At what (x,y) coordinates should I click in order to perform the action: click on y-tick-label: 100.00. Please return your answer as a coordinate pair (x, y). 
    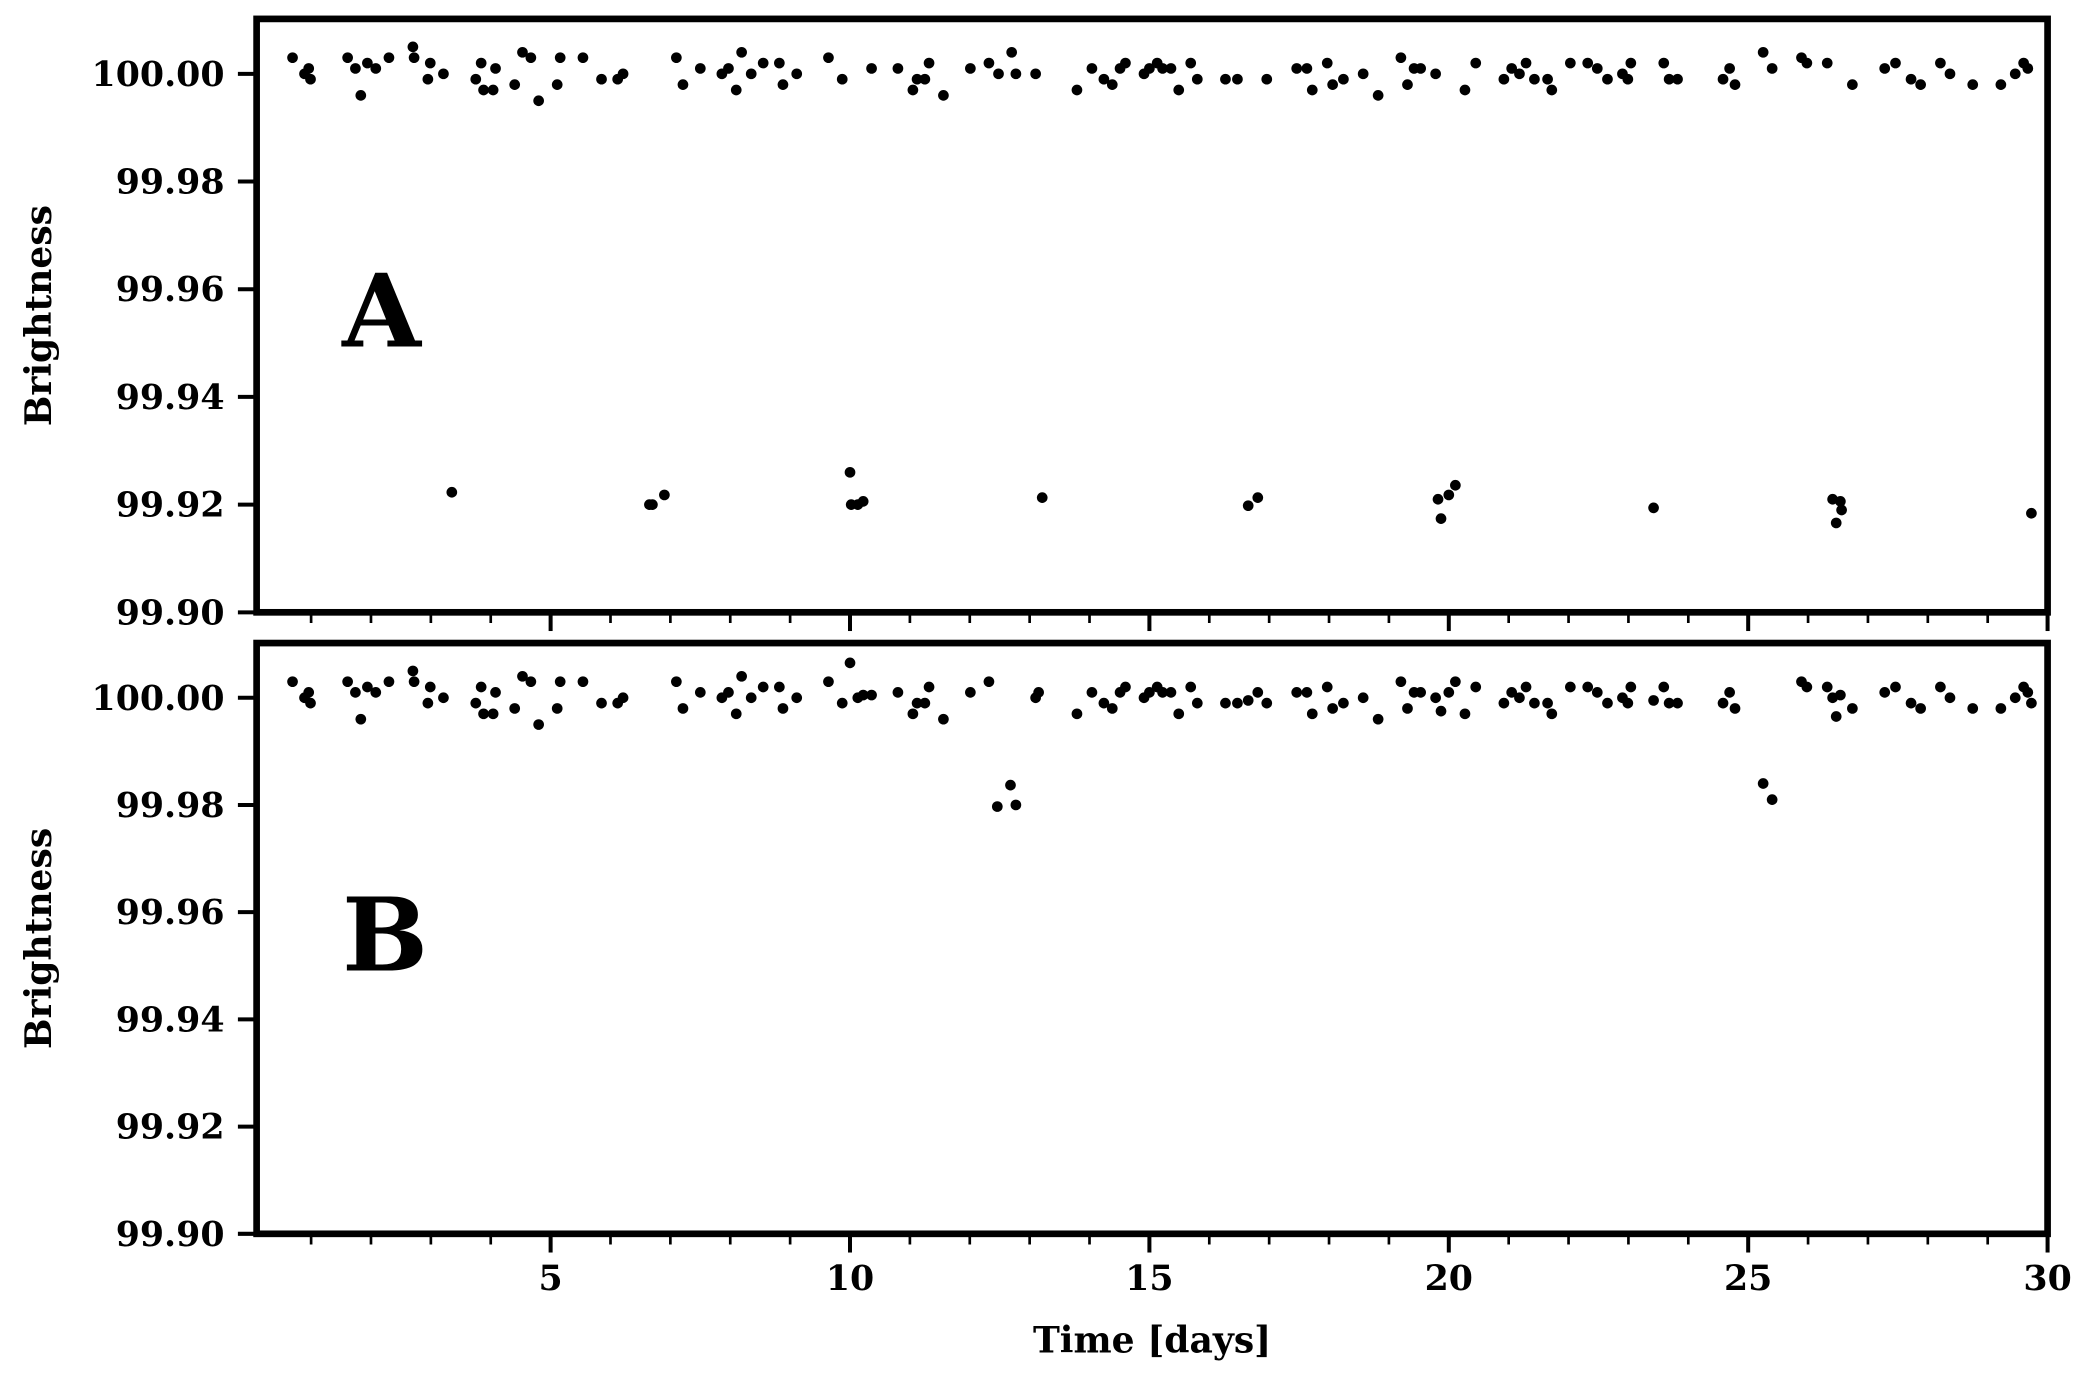
    Looking at the image, I should click on (158, 698).